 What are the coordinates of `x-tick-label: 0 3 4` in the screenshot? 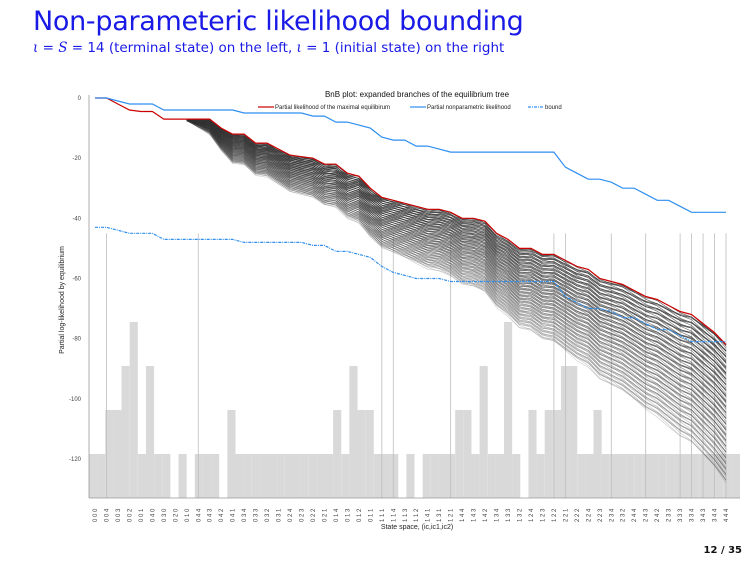 It's located at (245, 515).